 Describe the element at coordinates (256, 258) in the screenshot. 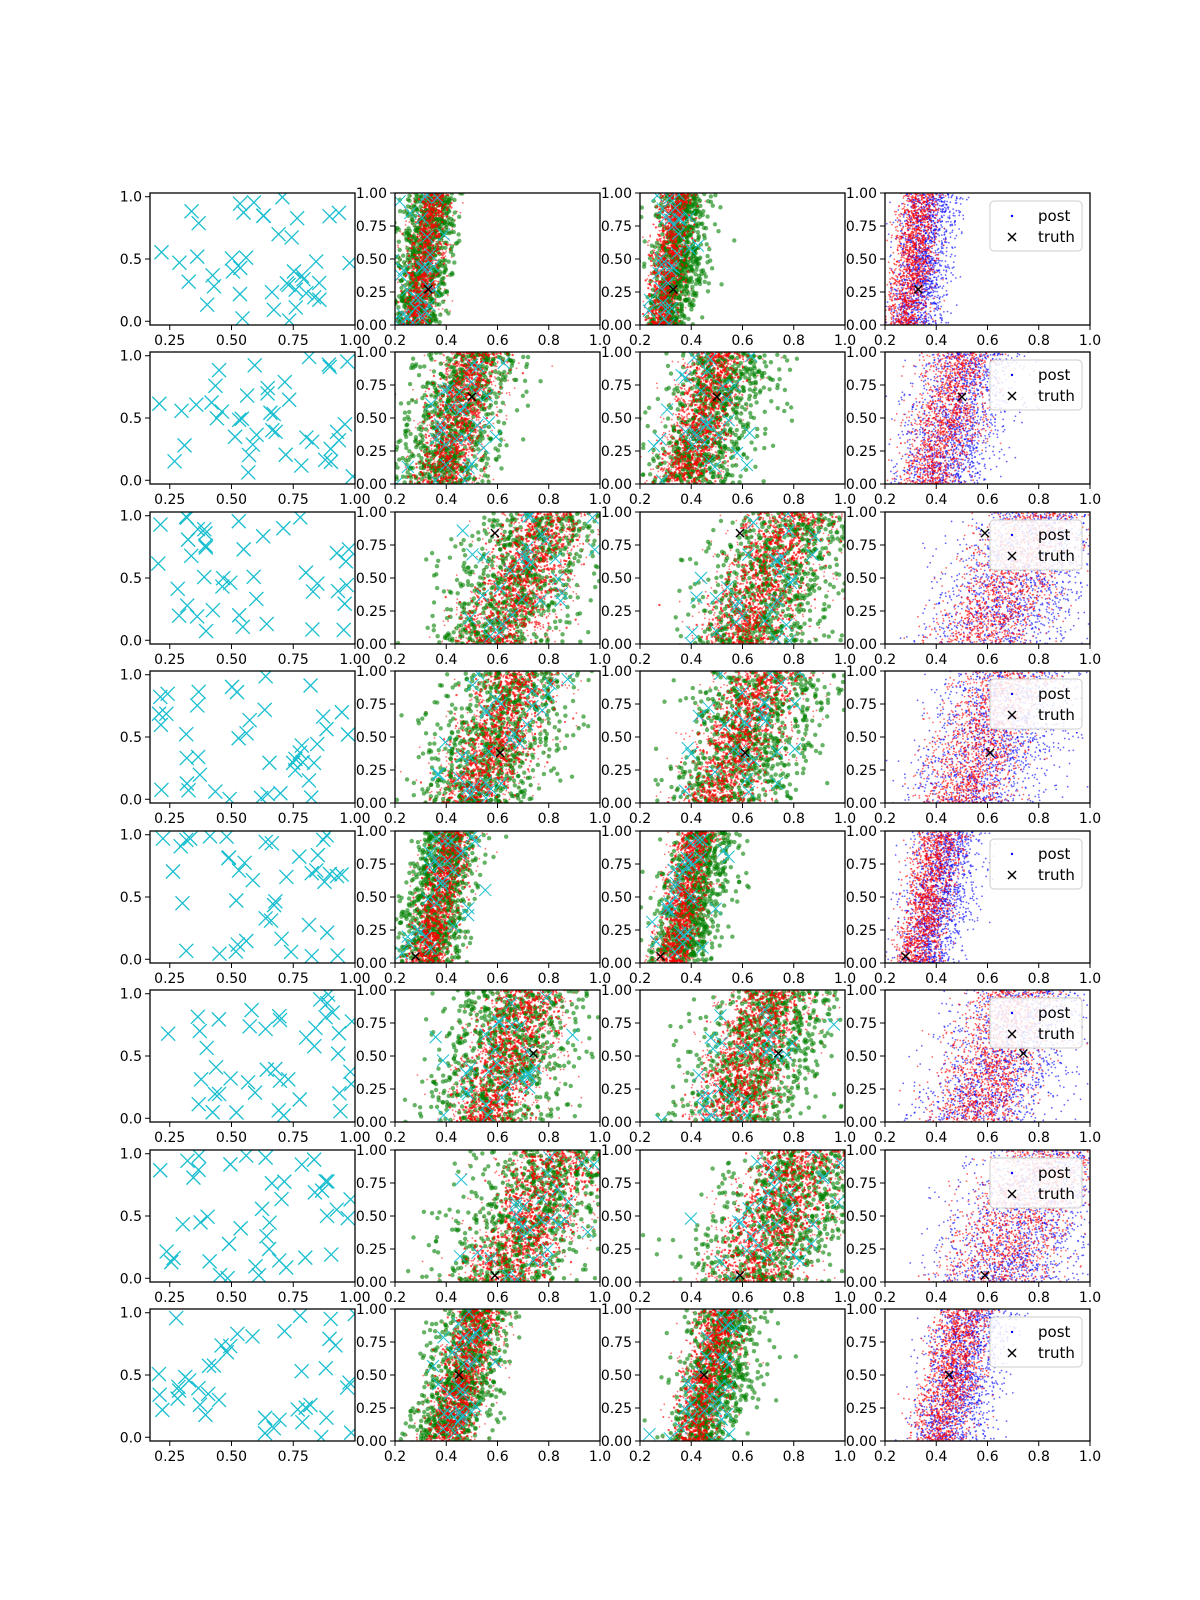

I see `design-points` at that location.